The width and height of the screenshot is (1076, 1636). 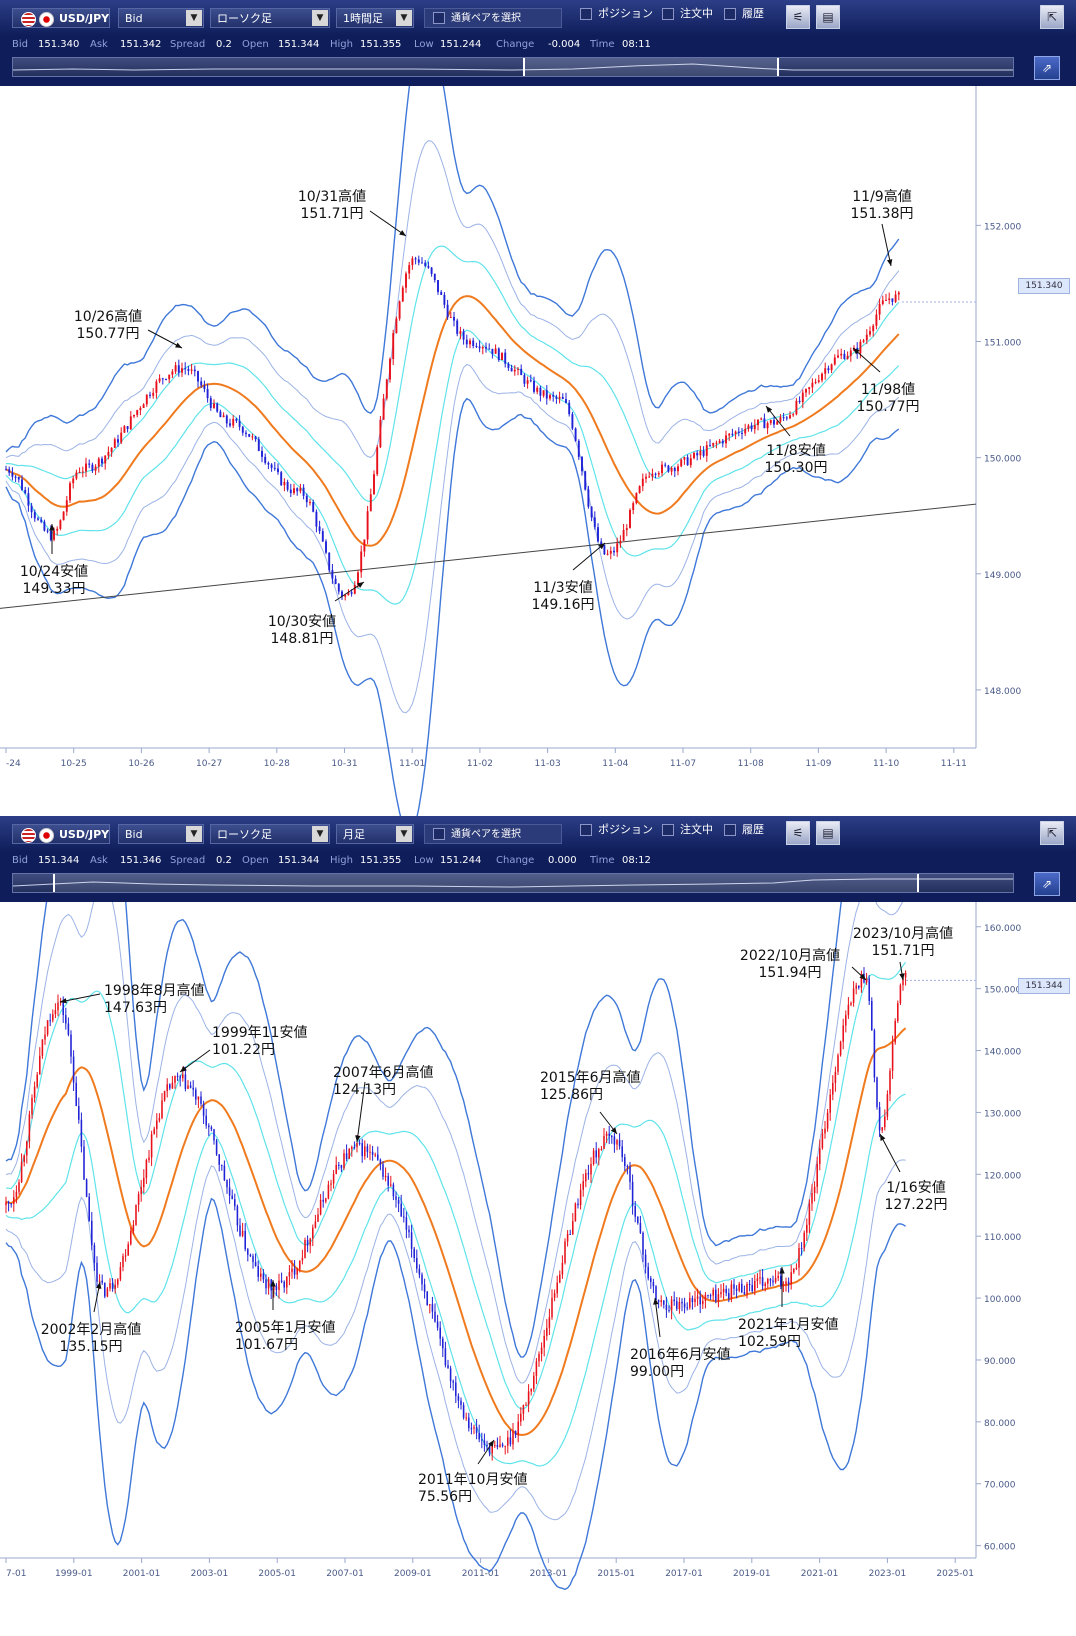 What do you see at coordinates (1002, 692) in the screenshot?
I see `y-tick-label: 148.000` at bounding box center [1002, 692].